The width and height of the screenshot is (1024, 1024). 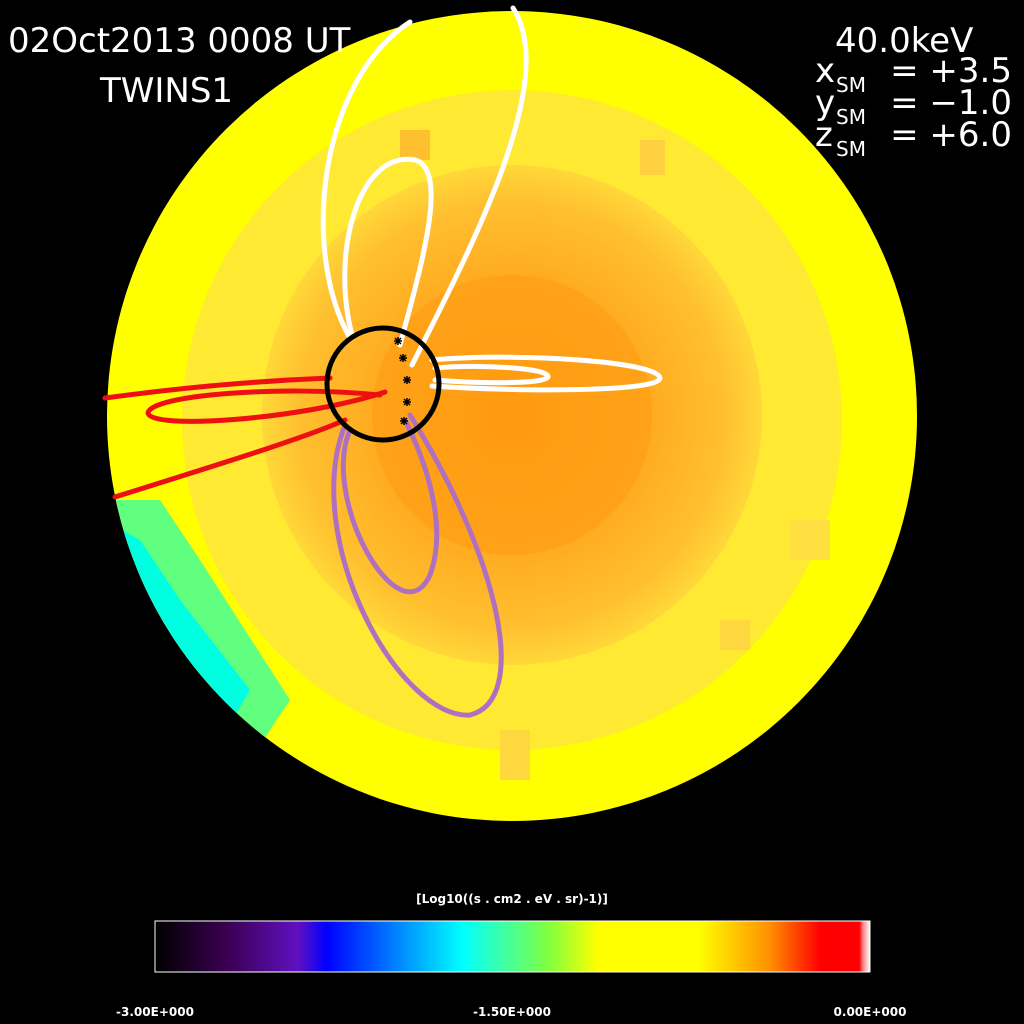 What do you see at coordinates (179, 41) in the screenshot?
I see `datetime: 02Oct2013 0008 UT` at bounding box center [179, 41].